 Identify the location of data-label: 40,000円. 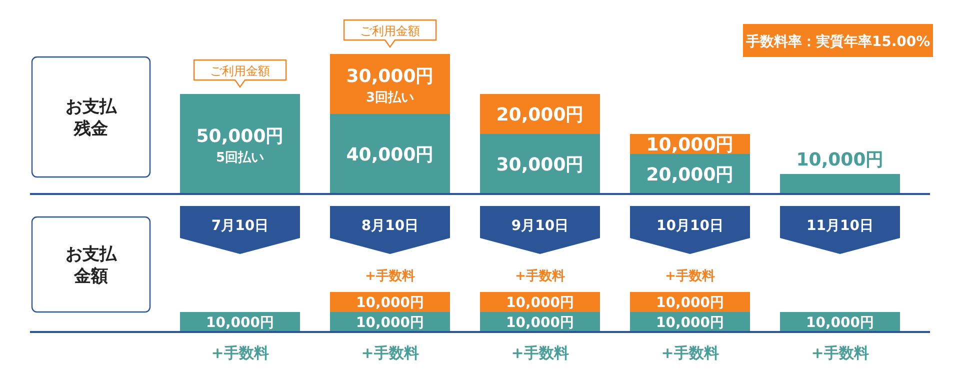
(390, 155).